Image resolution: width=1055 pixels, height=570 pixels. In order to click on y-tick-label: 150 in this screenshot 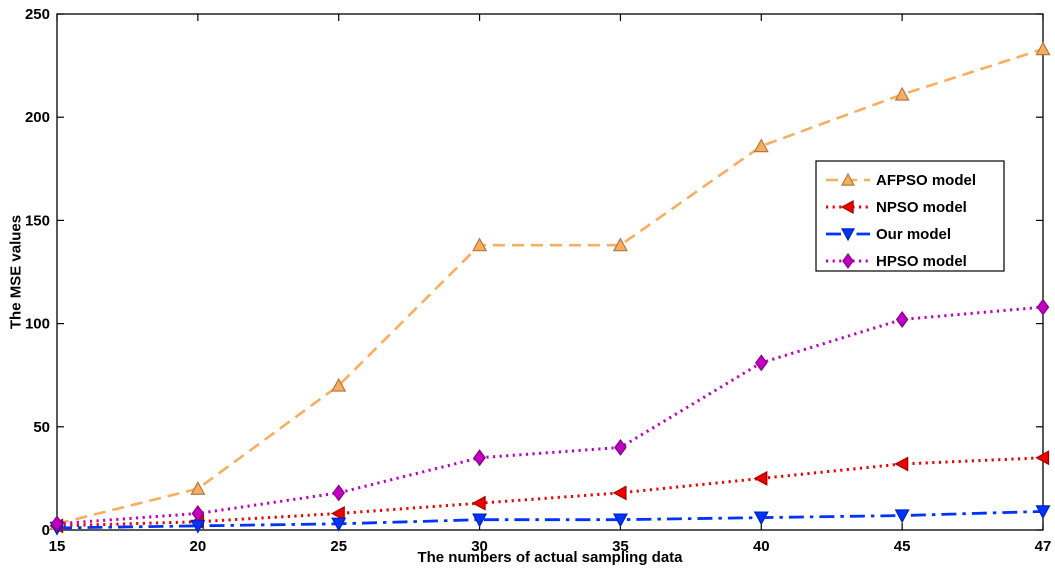, I will do `click(37, 220)`.